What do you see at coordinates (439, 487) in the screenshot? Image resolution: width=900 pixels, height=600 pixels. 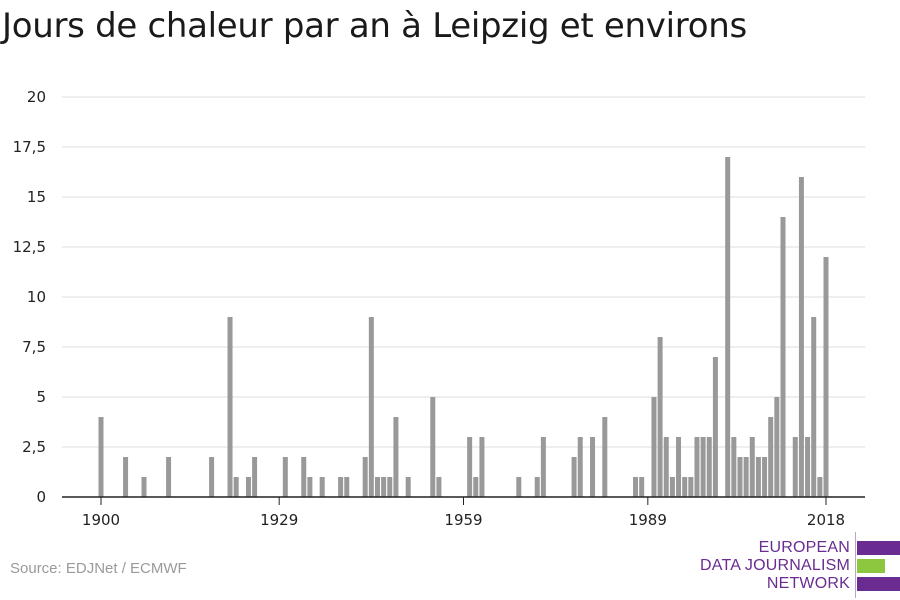 I see `bar-1955` at bounding box center [439, 487].